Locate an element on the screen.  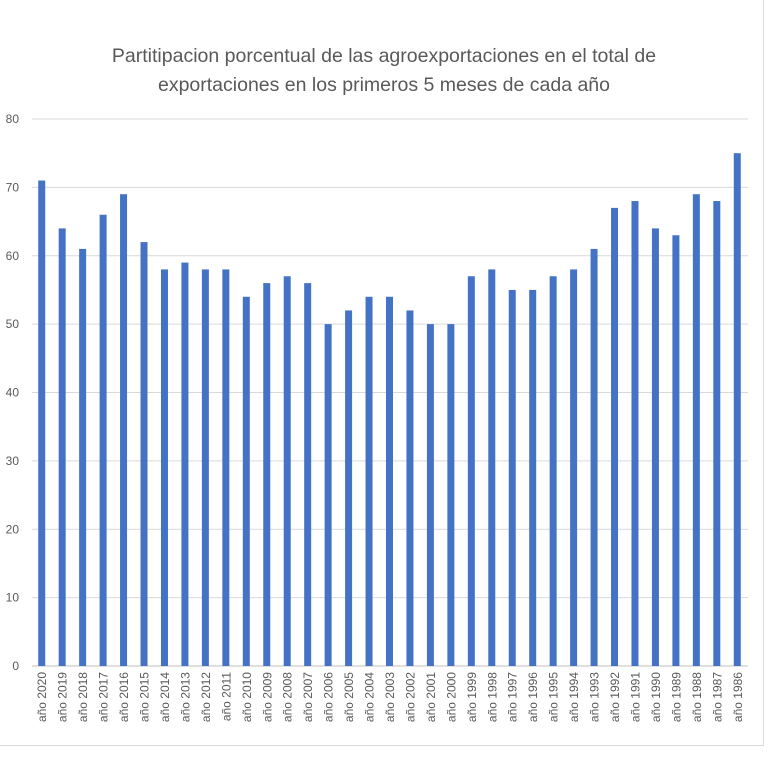
x-tick-label: año 2004 is located at coordinates (370, 697).